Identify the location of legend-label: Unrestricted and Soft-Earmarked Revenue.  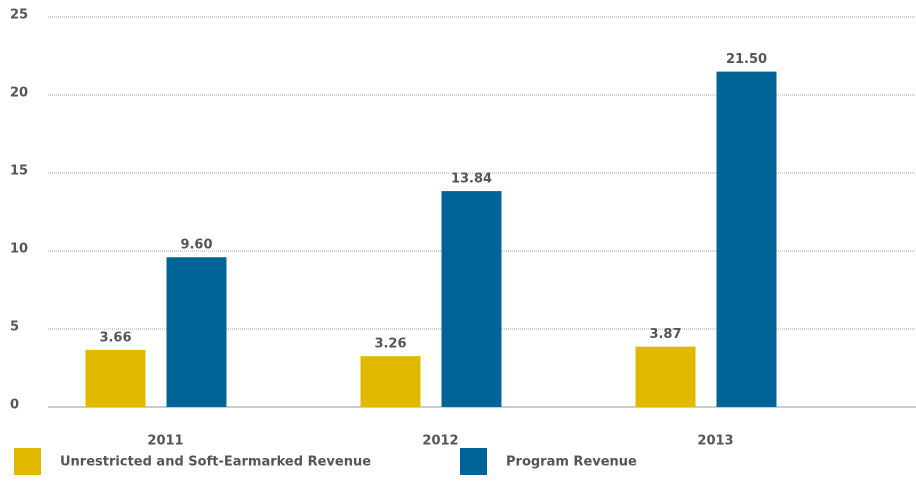
(215, 462).